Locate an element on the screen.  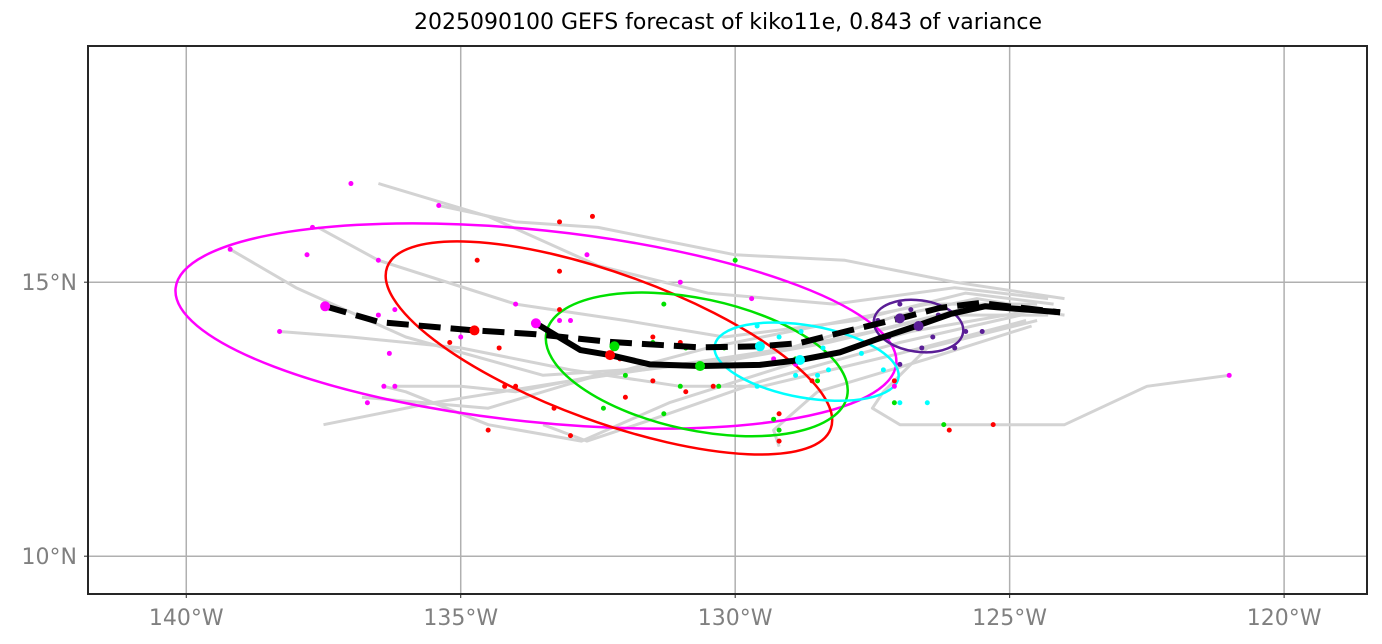
y-tick-label: 10°N is located at coordinates (49, 557).